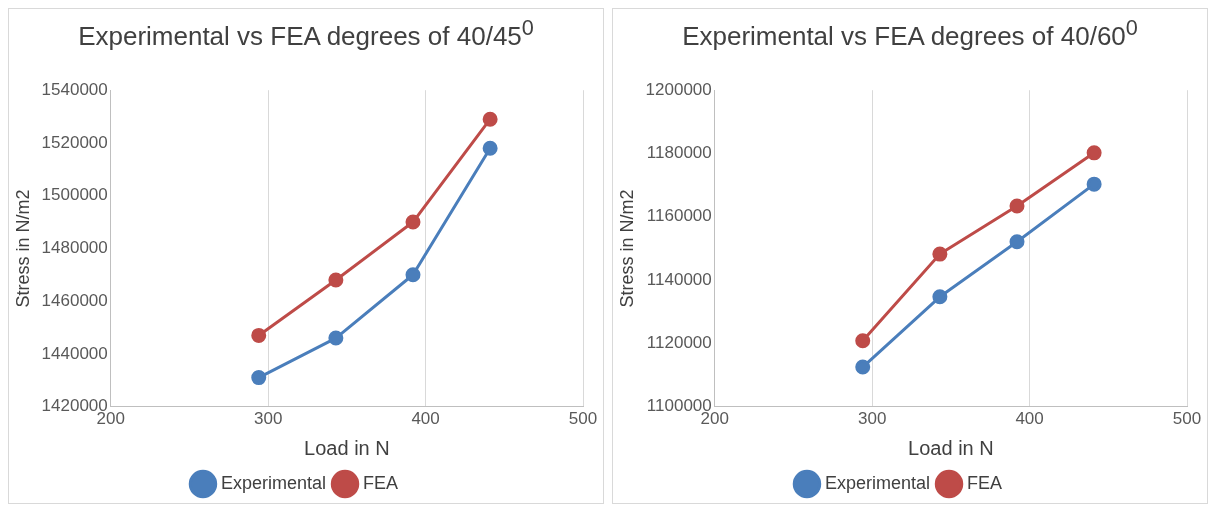 The height and width of the screenshot is (514, 1223). Describe the element at coordinates (306, 33) in the screenshot. I see `chart-title: Experimental vs FEA degrees of 40/45$^{0}$` at that location.